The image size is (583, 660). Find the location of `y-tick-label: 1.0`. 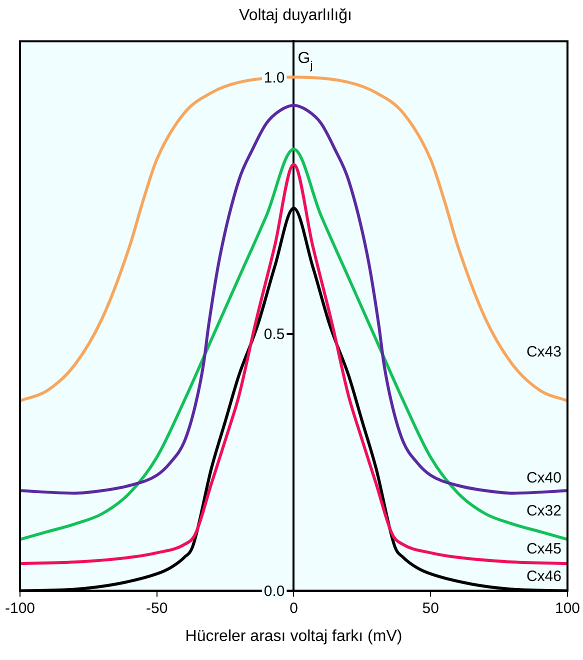

y-tick-label: 1.0 is located at coordinates (274, 77).